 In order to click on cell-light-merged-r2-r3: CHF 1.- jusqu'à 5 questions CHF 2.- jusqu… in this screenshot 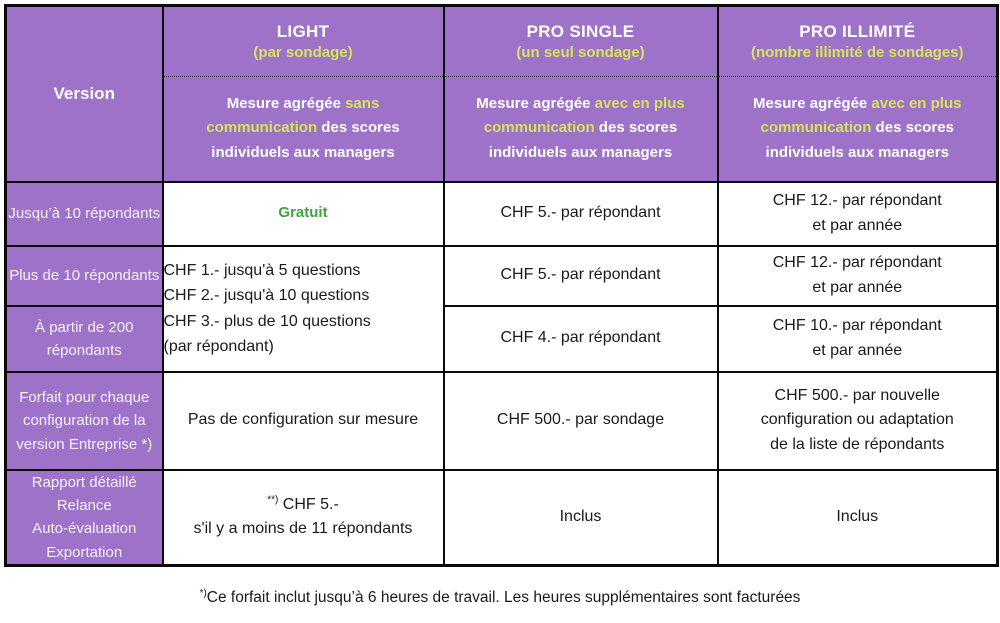, I will do `click(303, 308)`.